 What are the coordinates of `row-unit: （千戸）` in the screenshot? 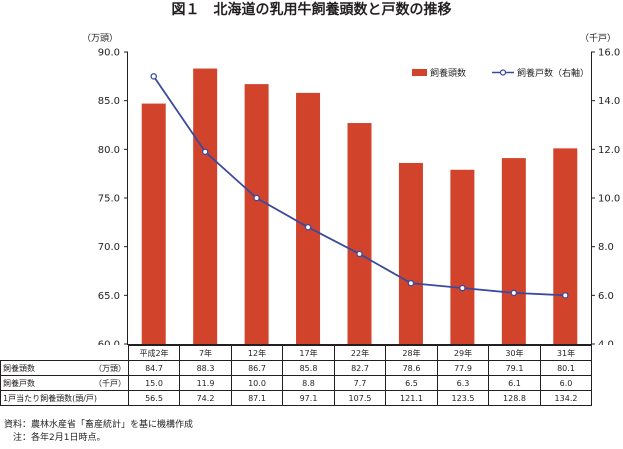 It's located at (110, 383).